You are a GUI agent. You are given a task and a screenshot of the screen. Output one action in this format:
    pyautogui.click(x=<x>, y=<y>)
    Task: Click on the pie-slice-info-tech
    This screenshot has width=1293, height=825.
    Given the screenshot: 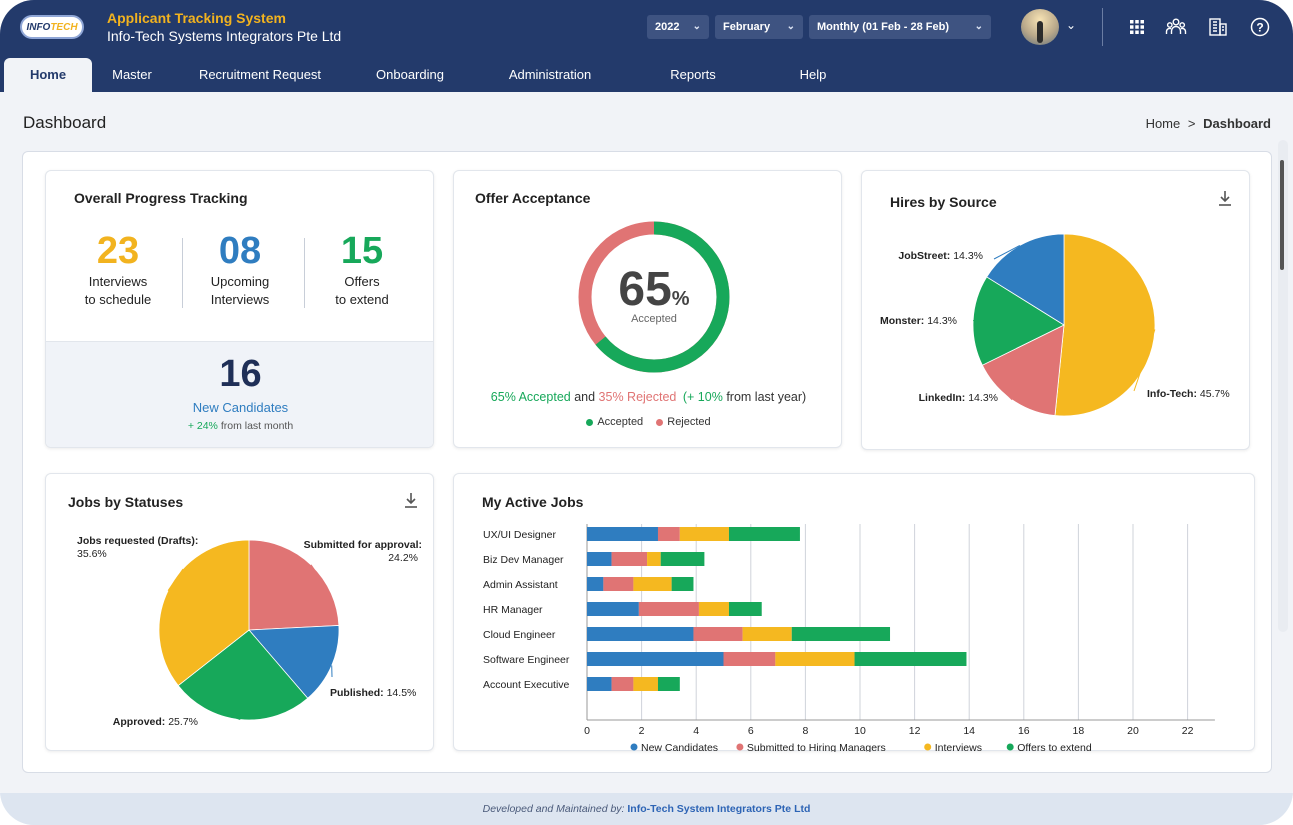 What is the action you would take?
    pyautogui.click(x=1105, y=325)
    